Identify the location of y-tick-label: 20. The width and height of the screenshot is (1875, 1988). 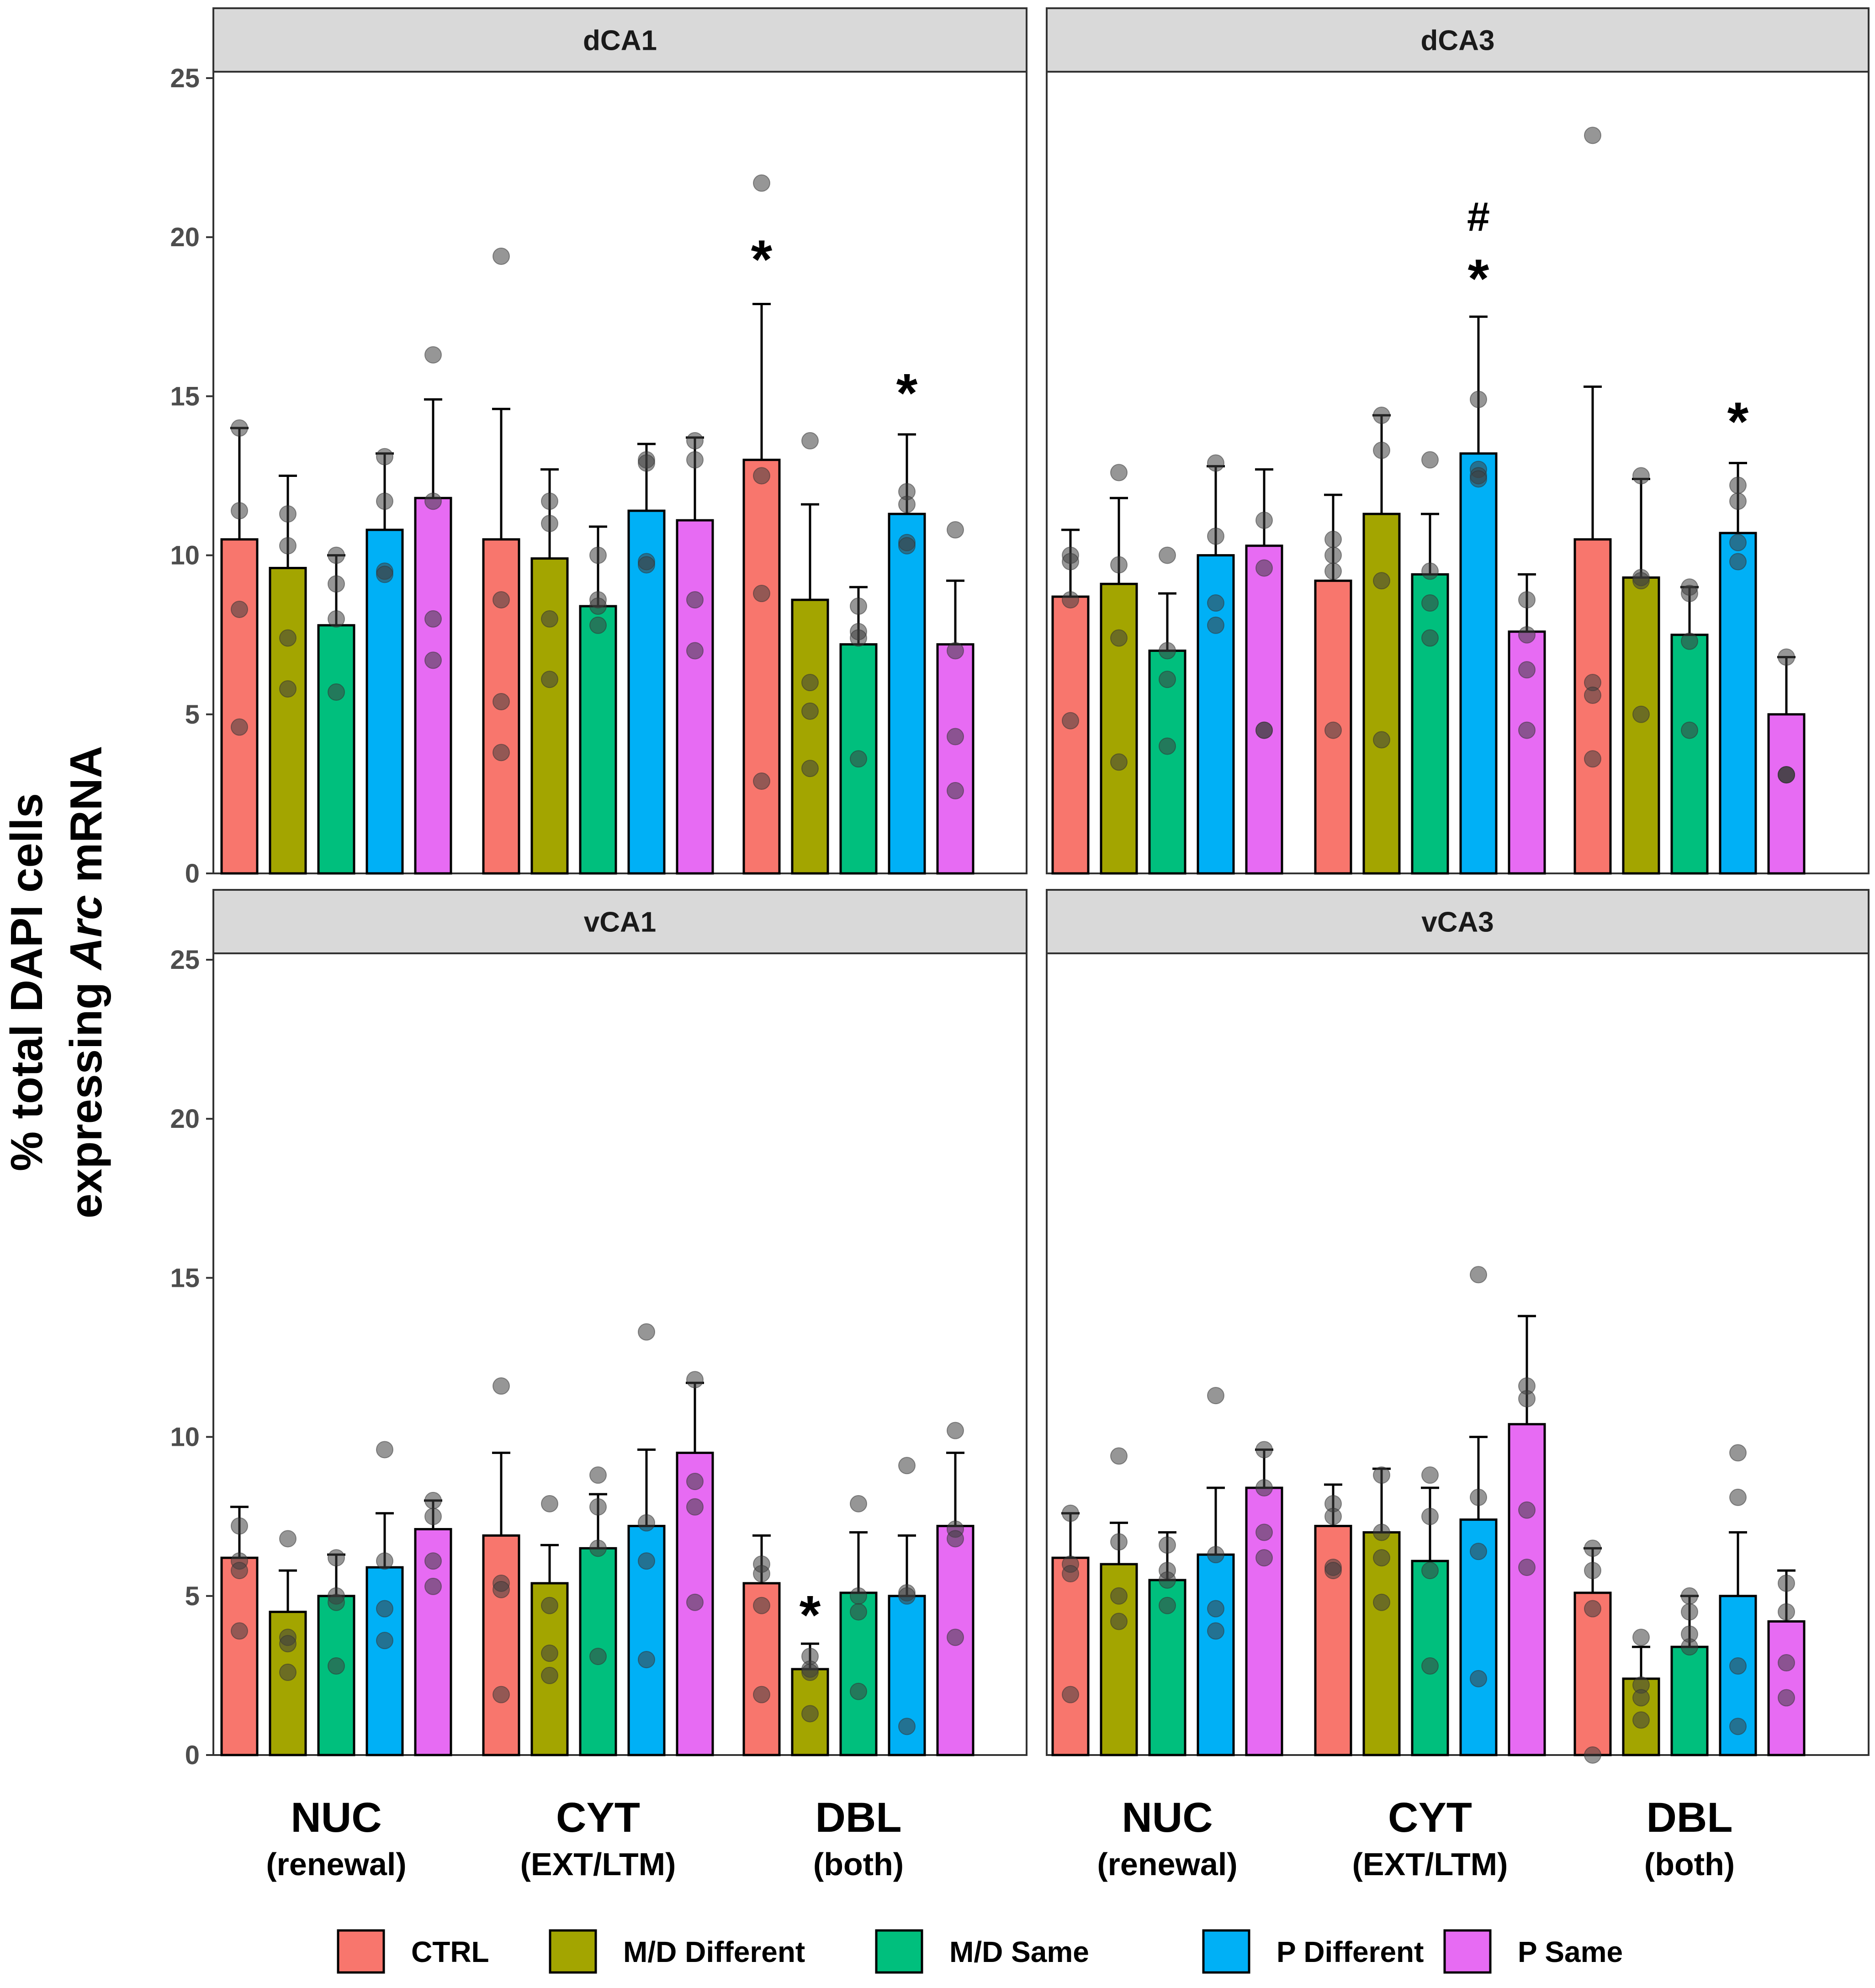
(185, 1119).